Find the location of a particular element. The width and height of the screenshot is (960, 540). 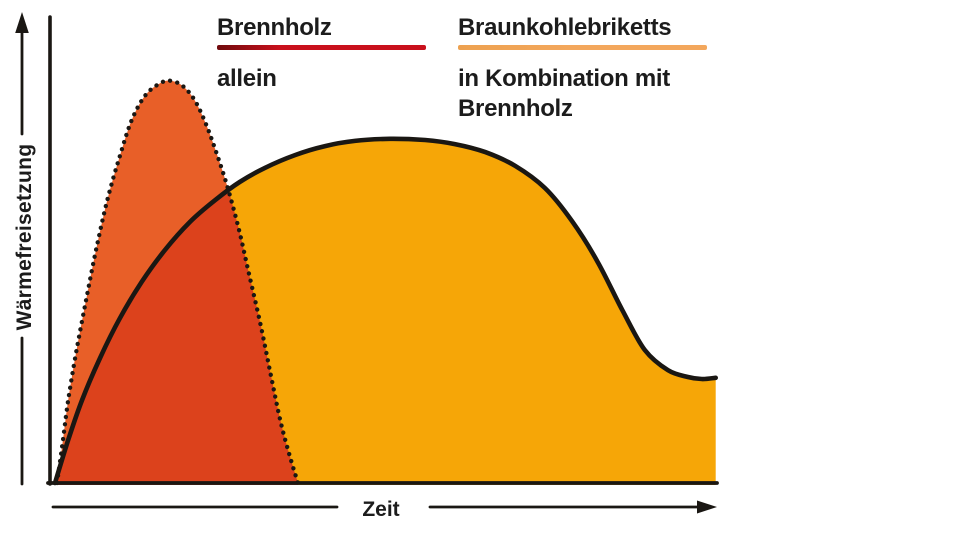

legend-braunkohle-subtitle: in Kombination mit Brennholz is located at coordinates (564, 93).